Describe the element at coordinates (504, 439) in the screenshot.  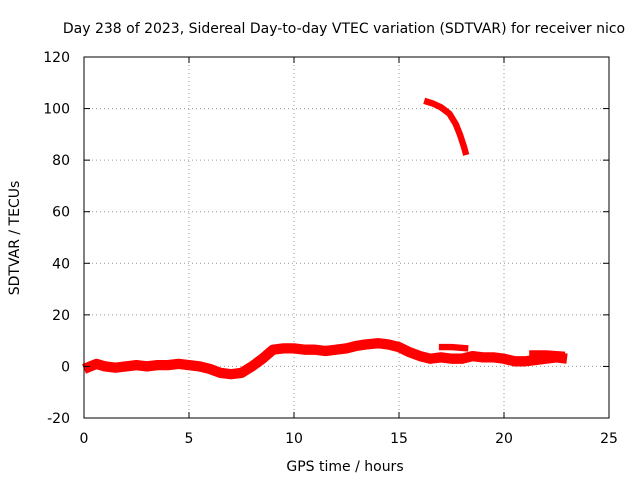
I see `x-tick-label: 20` at that location.